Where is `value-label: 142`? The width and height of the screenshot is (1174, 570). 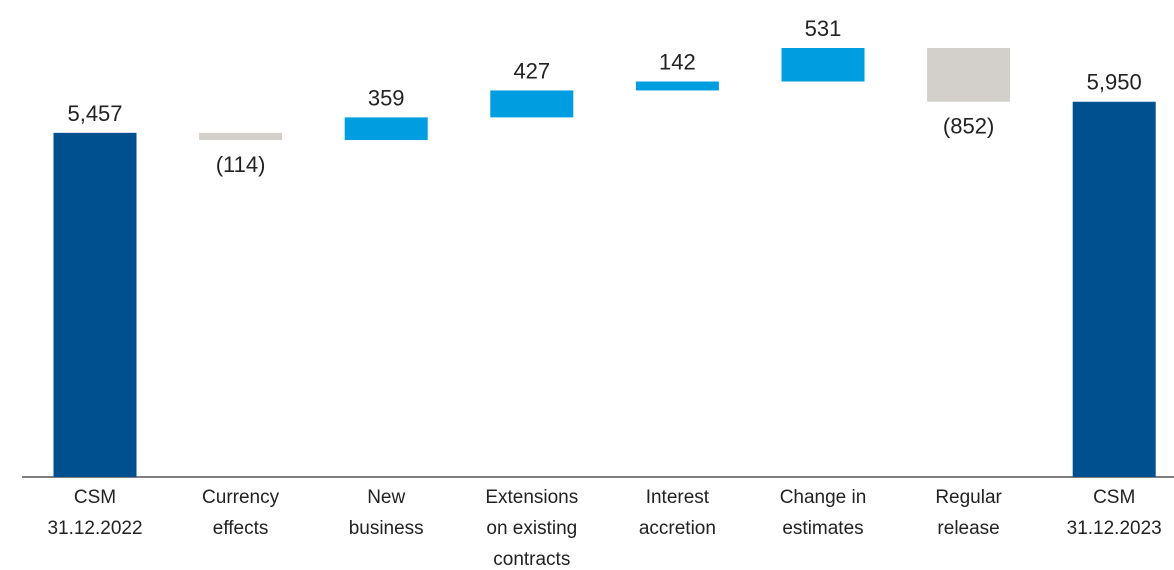 value-label: 142 is located at coordinates (677, 61).